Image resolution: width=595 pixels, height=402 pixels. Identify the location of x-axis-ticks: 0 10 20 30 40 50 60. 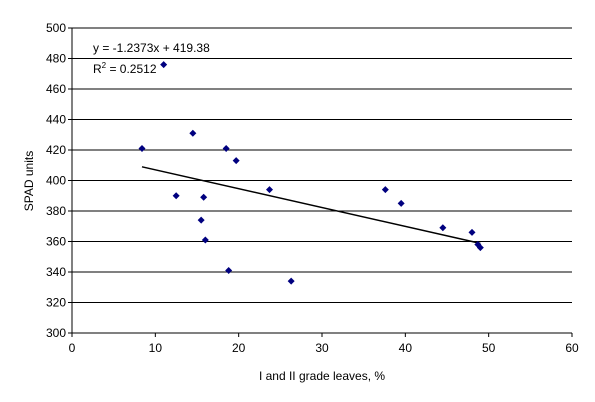
(324, 344).